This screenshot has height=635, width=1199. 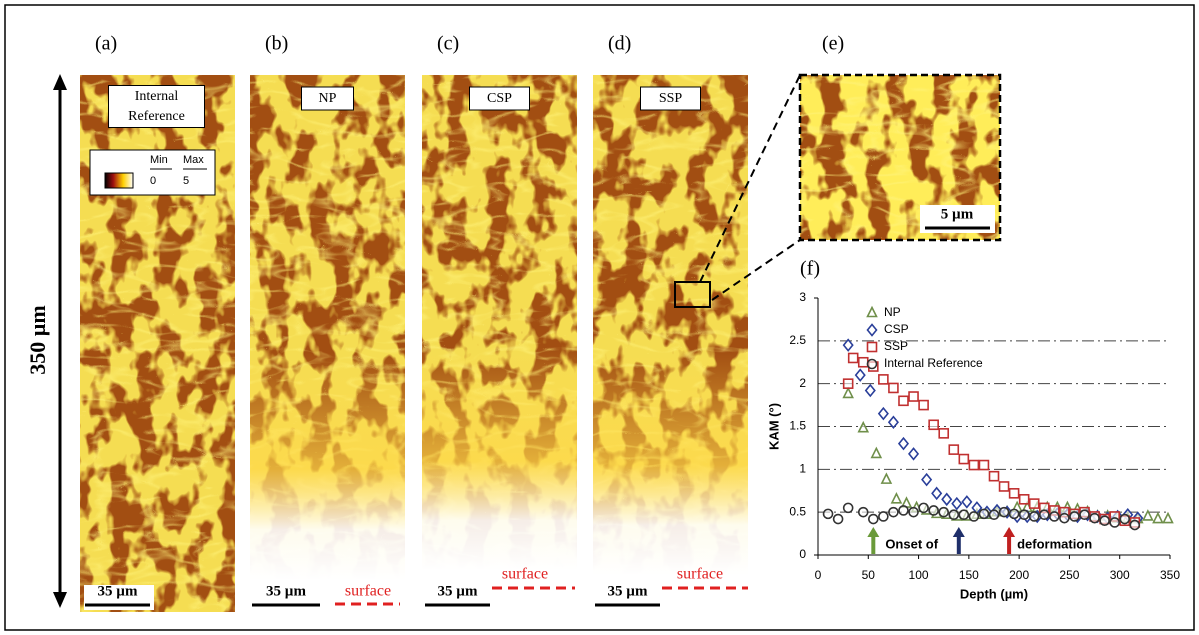 I want to click on annotation: Onset of, so click(x=911, y=543).